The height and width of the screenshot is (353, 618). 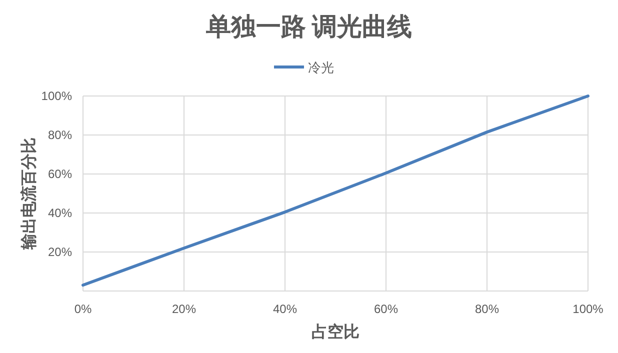 I want to click on y-tick-label: 60%, so click(x=60, y=174).